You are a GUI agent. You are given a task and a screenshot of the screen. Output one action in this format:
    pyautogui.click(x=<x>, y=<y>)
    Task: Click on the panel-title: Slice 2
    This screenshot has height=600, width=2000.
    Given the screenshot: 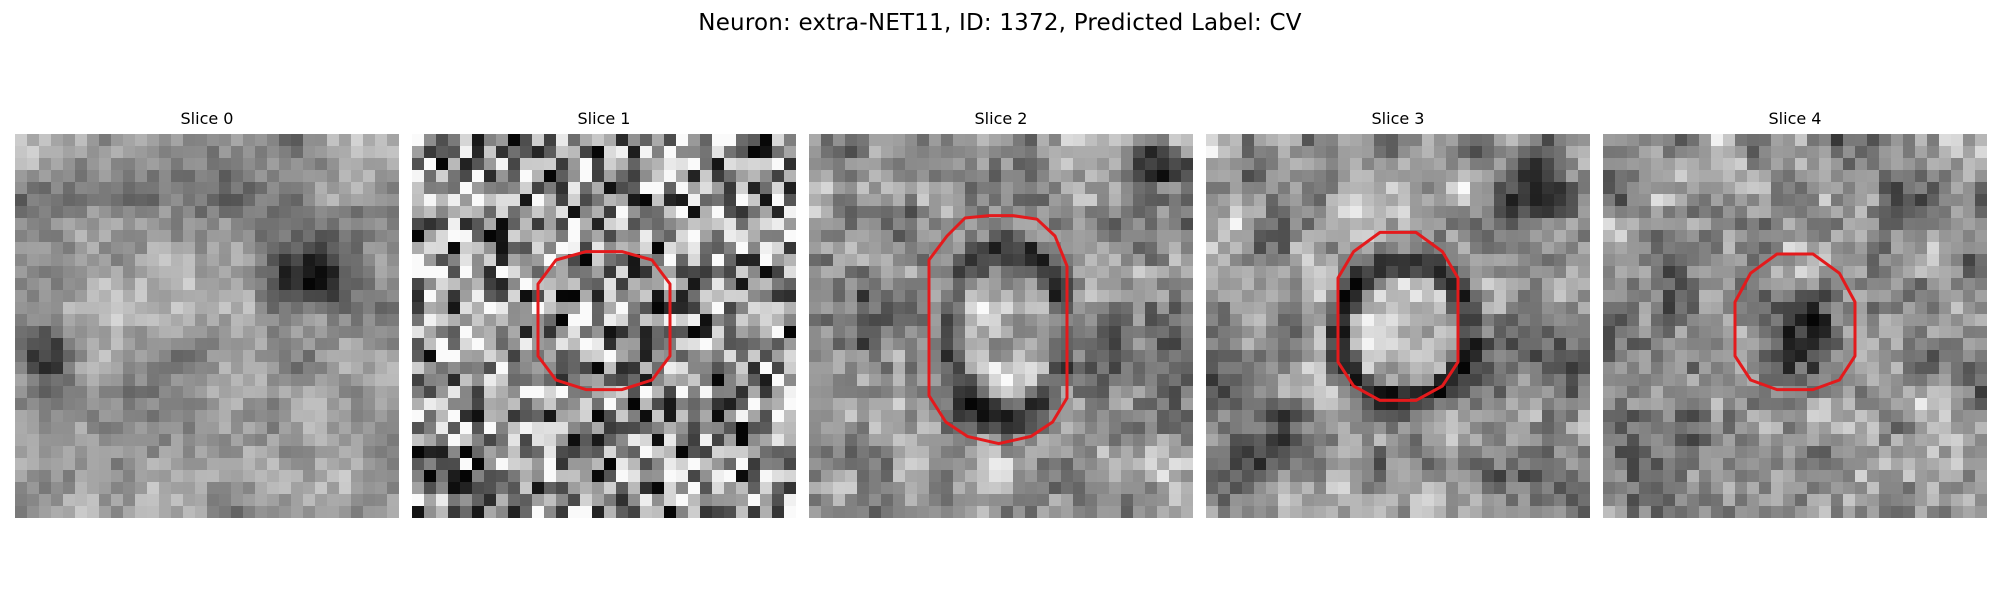 What is the action you would take?
    pyautogui.click(x=1001, y=118)
    